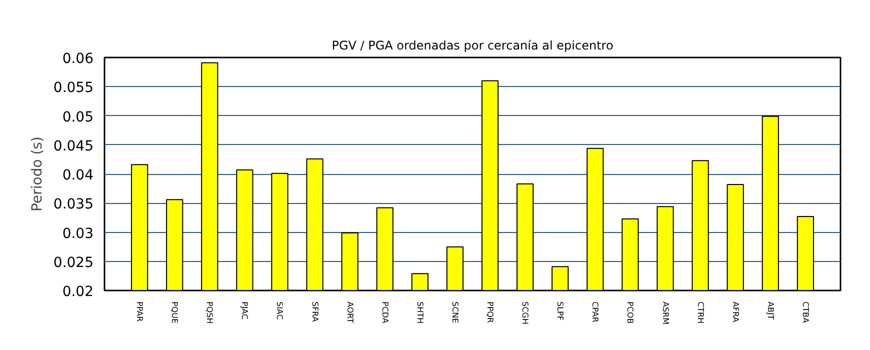 The image size is (870, 350). Describe the element at coordinates (455, 313) in the screenshot. I see `x-tick-label: SCNE` at that location.